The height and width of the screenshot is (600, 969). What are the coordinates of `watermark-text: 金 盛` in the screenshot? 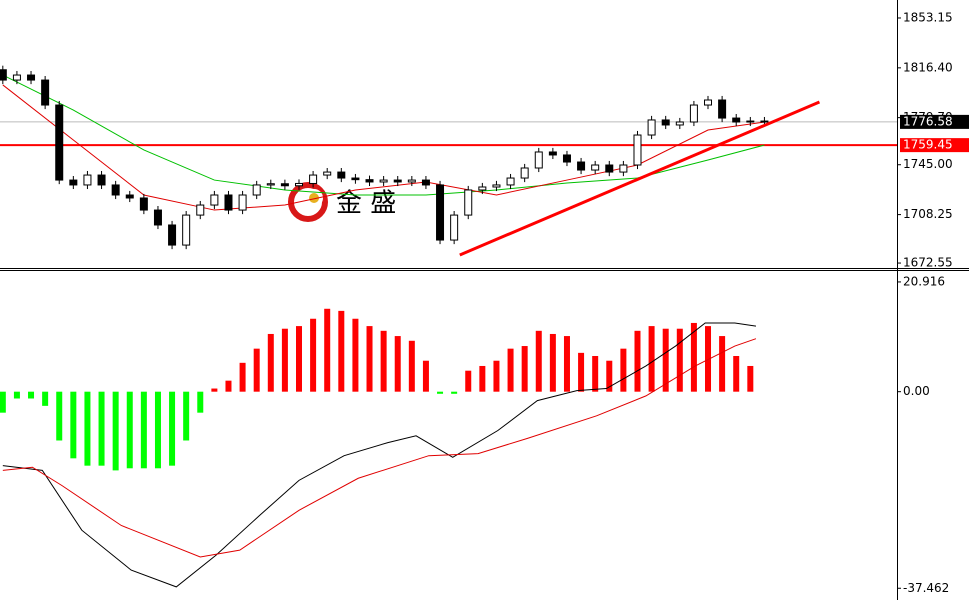 It's located at (366, 204).